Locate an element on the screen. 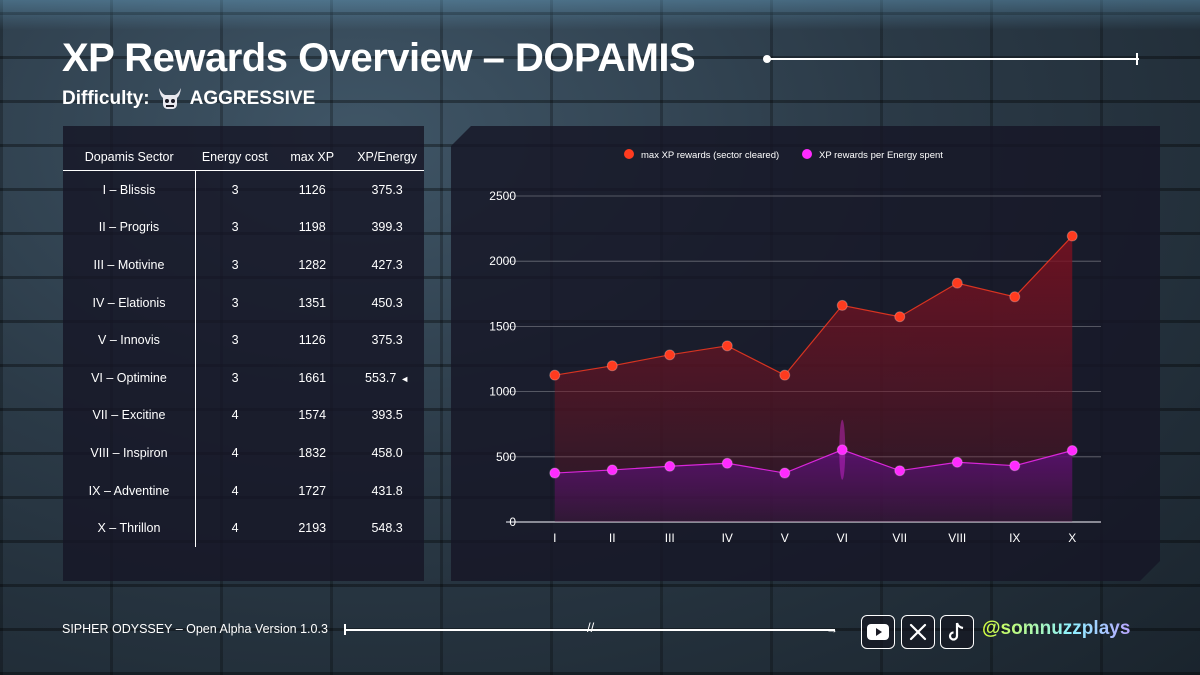 The width and height of the screenshot is (1200, 675). data-point-series2-IX is located at coordinates (1015, 466).